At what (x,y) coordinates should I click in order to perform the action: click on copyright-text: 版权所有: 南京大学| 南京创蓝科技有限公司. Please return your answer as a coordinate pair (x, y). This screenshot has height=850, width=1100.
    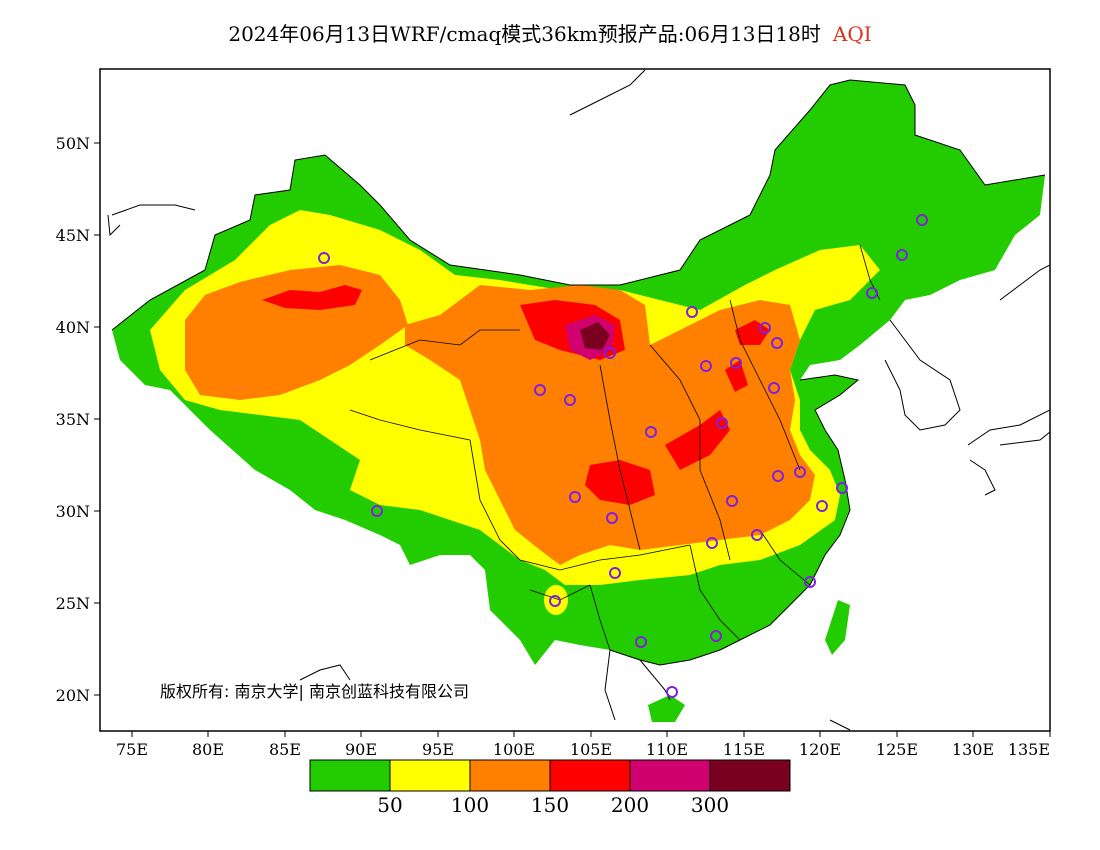
    Looking at the image, I should click on (314, 691).